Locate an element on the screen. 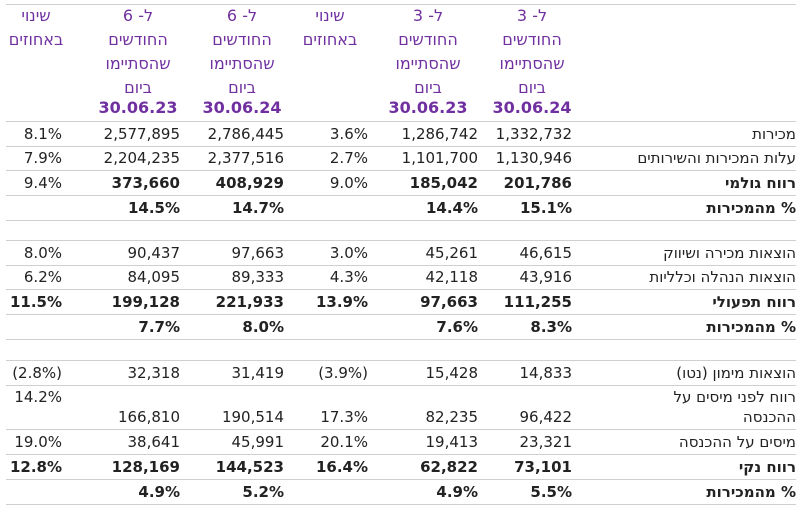  cell-6m-2023: 38,641 is located at coordinates (154, 442).